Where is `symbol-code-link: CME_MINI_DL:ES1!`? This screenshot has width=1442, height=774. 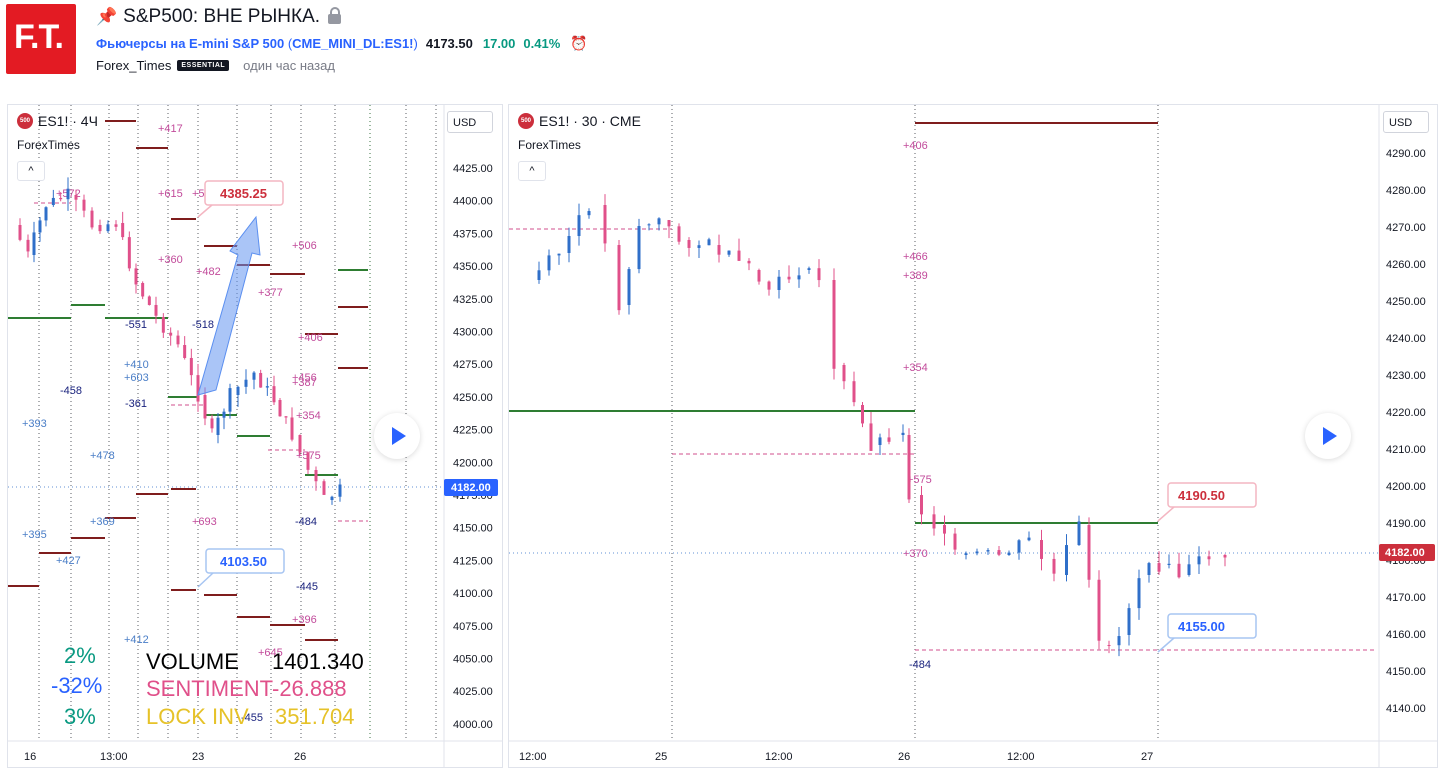 symbol-code-link: CME_MINI_DL:ES1! is located at coordinates (353, 43).